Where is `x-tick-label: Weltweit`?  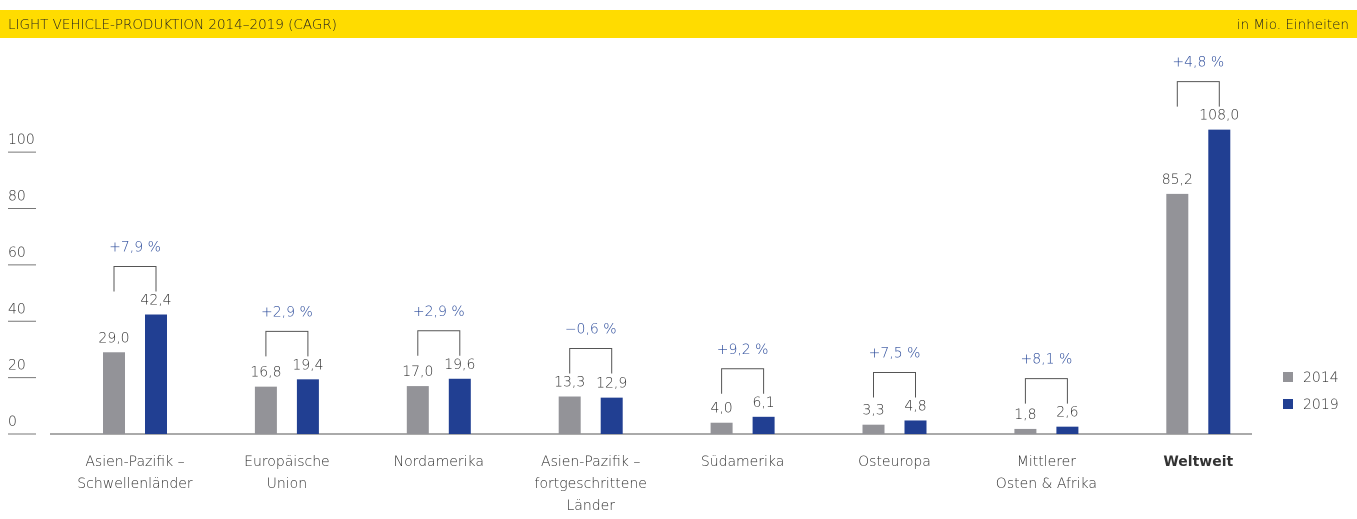 x-tick-label: Weltweit is located at coordinates (1198, 462).